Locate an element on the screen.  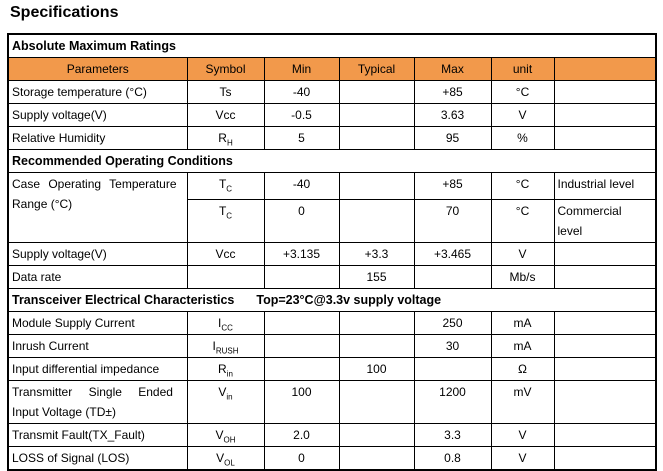
param-cell: Input differential impedance is located at coordinates (97, 369).